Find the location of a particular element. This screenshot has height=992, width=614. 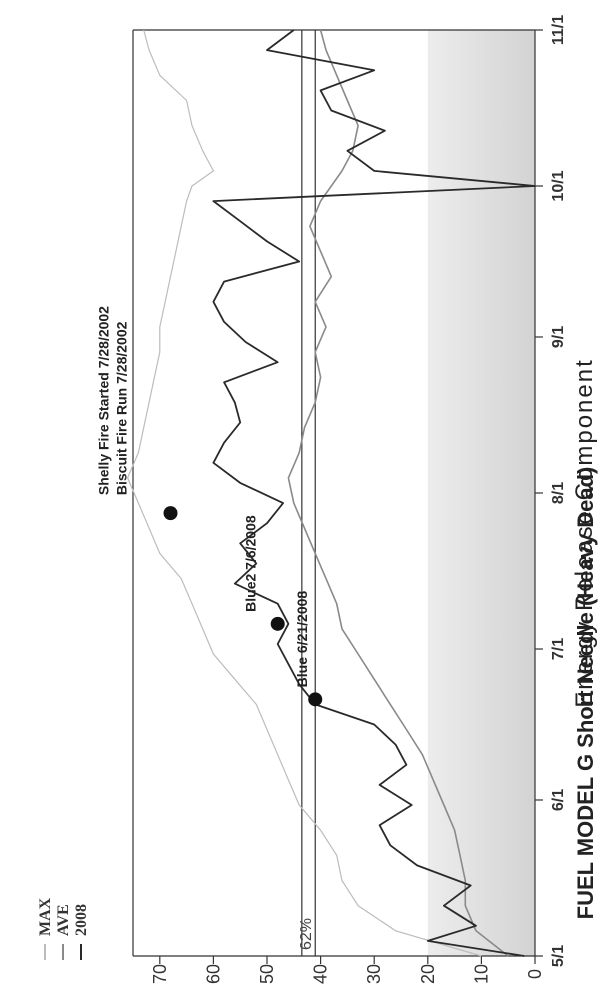

date-tick-label: 9/1 is located at coordinates (558, 337).